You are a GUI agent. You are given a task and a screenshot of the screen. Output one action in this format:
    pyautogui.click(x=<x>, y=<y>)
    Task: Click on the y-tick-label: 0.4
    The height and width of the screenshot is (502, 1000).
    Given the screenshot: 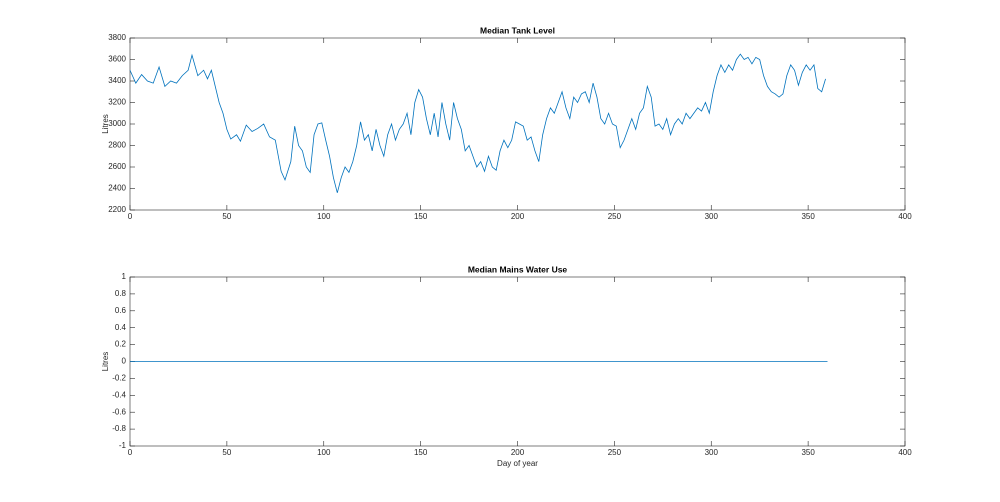 What is the action you would take?
    pyautogui.click(x=121, y=327)
    